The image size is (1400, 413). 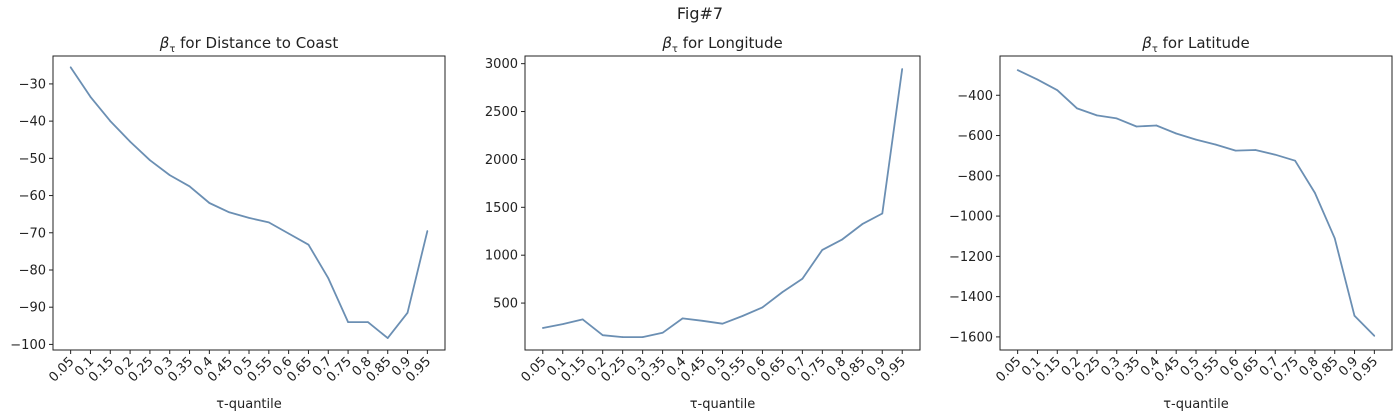 I want to click on y-tick-label: −1600, so click(x=971, y=337).